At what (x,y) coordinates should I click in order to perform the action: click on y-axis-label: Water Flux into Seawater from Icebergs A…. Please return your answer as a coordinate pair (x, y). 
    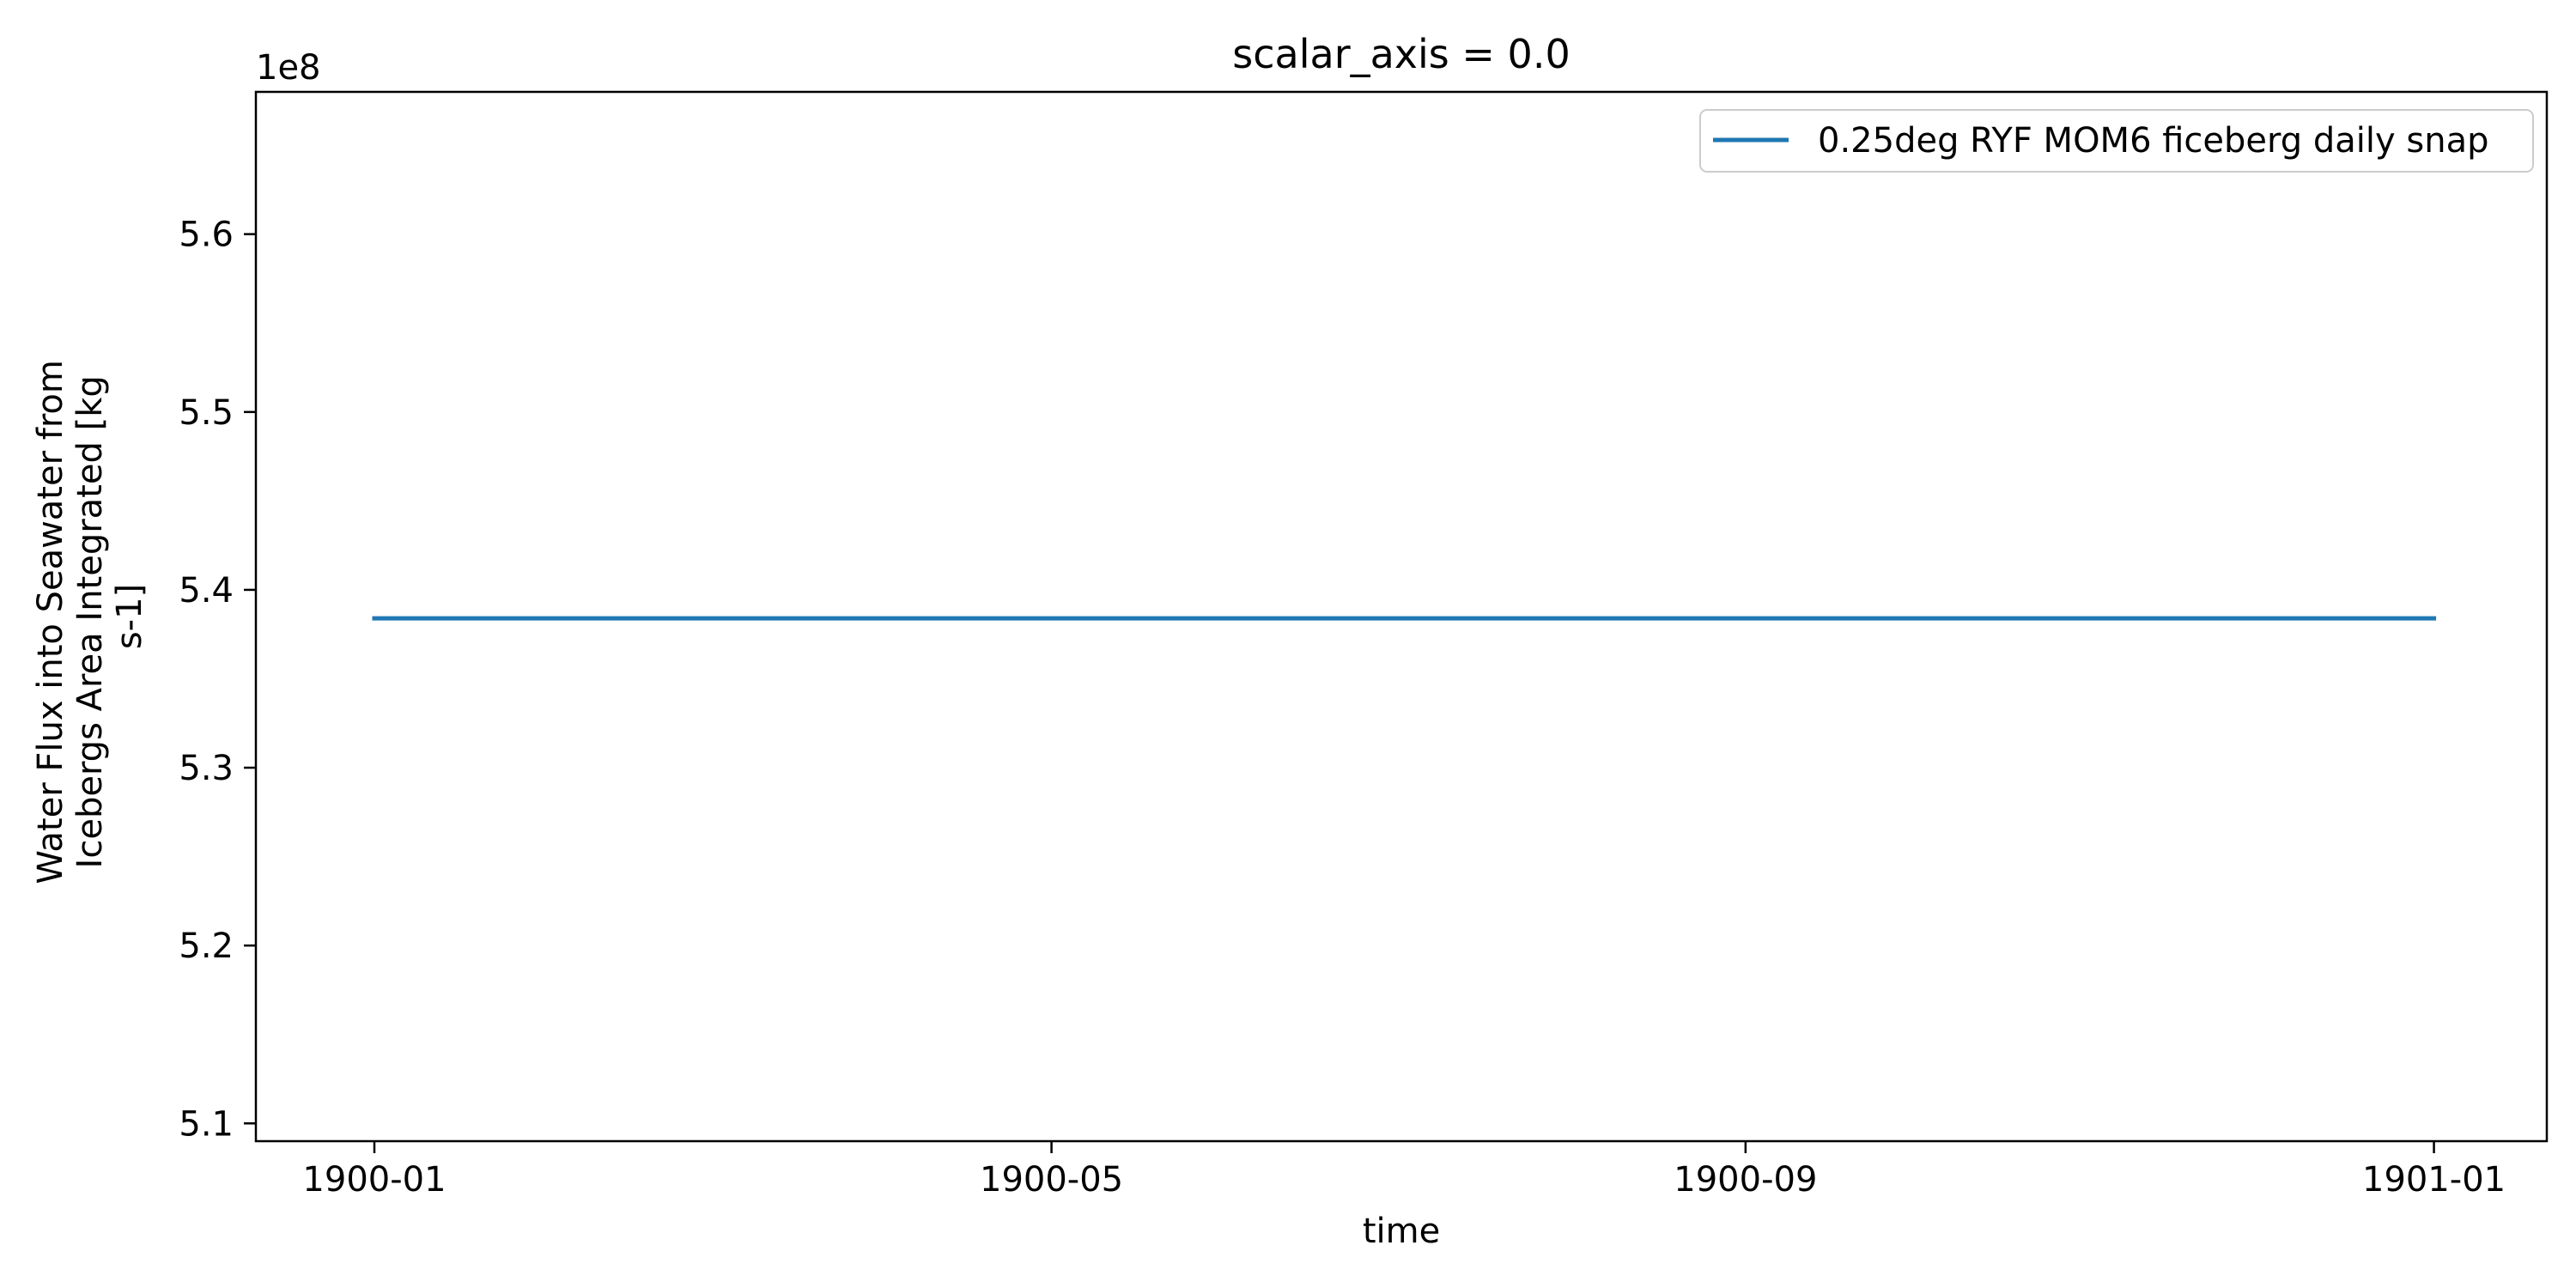
    Looking at the image, I should click on (90, 616).